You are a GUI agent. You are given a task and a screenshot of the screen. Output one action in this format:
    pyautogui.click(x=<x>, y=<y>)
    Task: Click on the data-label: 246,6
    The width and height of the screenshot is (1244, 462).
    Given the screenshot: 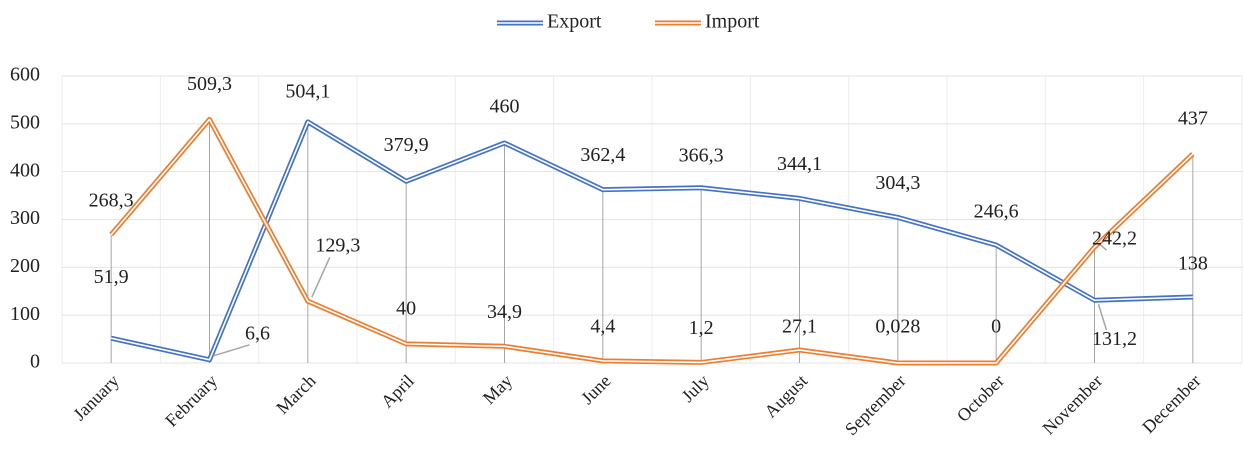 What is the action you would take?
    pyautogui.click(x=996, y=212)
    